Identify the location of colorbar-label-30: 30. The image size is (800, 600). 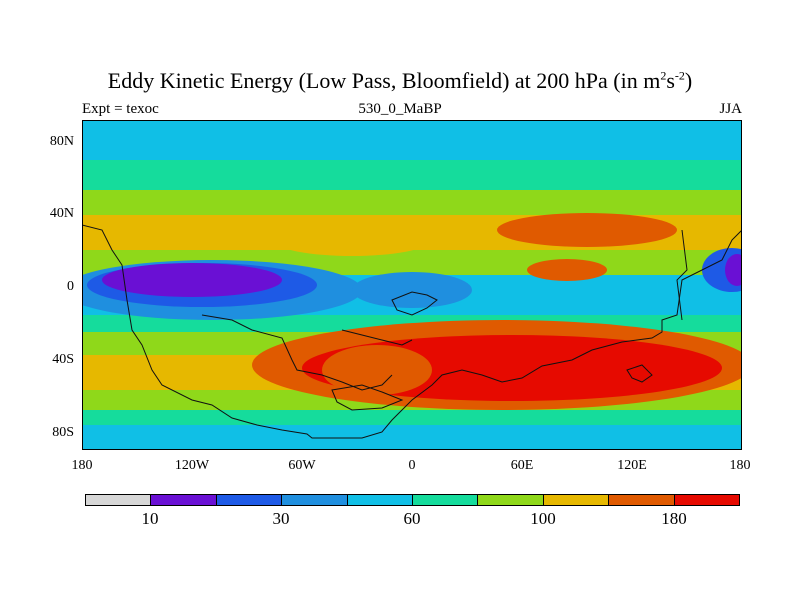
(281, 518).